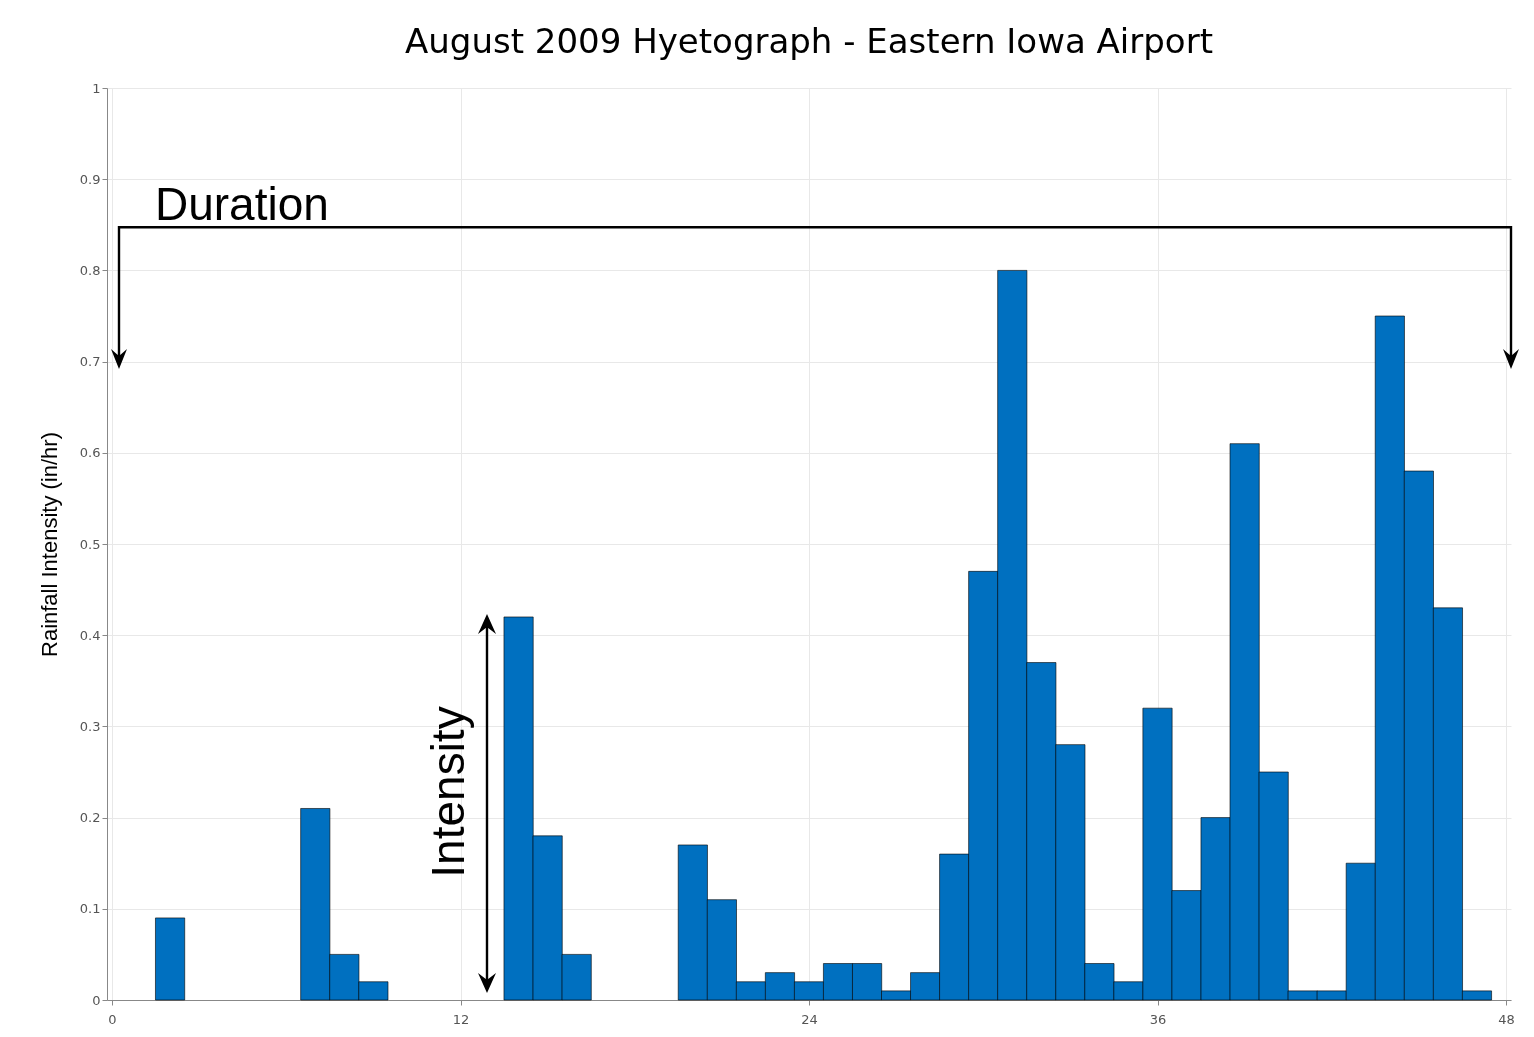 Image resolution: width=1534 pixels, height=1037 pixels. I want to click on x-tick-label: 36, so click(1158, 1019).